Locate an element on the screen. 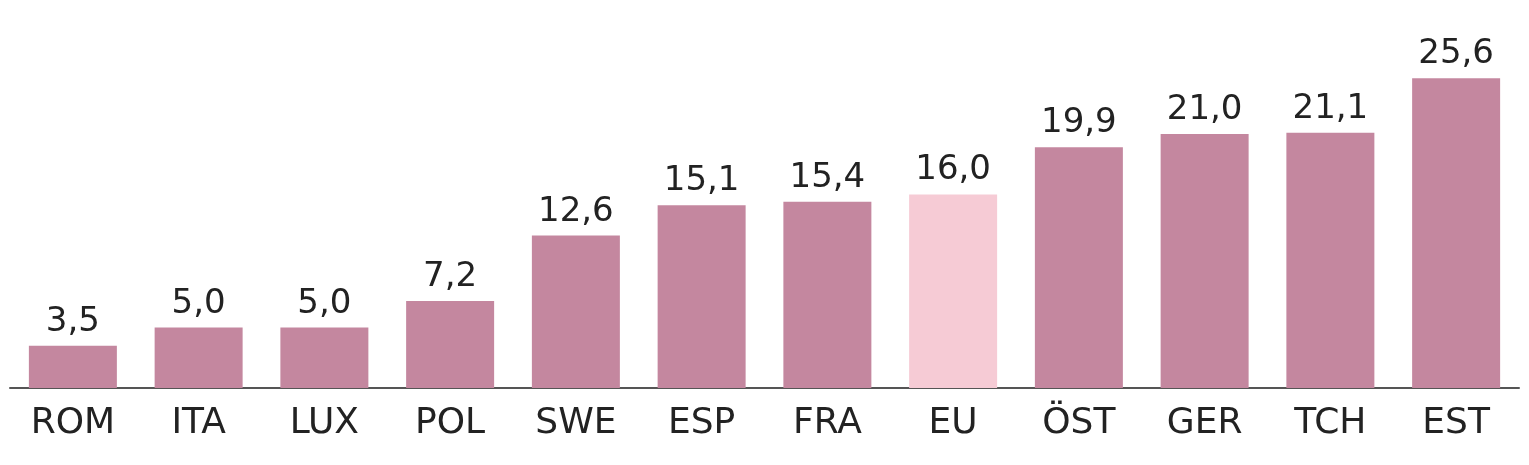 The height and width of the screenshot is (465, 1529). data-label: 16,0 is located at coordinates (953, 167).